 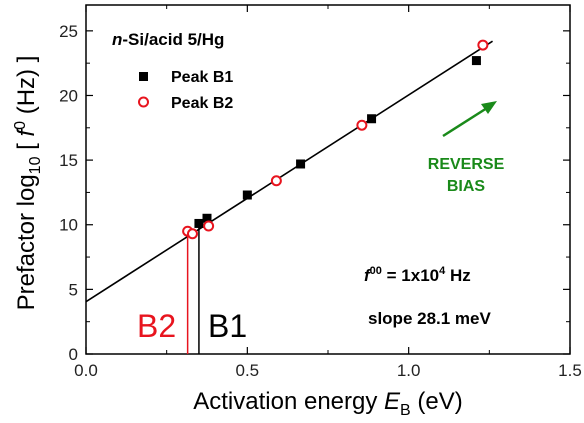 What do you see at coordinates (466, 186) in the screenshot?
I see `reverse-bias-line-2: BIAS` at bounding box center [466, 186].